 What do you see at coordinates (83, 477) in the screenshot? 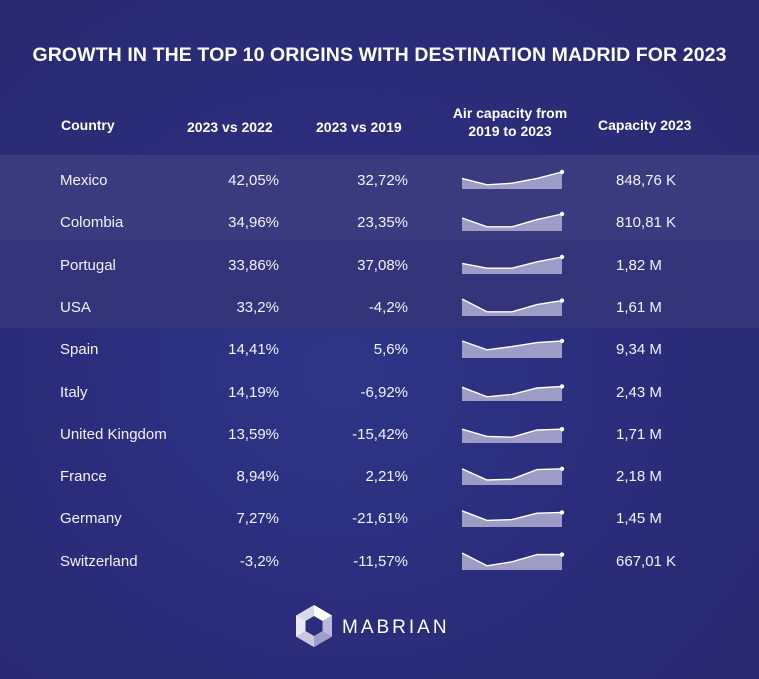
I see `country-cell: France` at bounding box center [83, 477].